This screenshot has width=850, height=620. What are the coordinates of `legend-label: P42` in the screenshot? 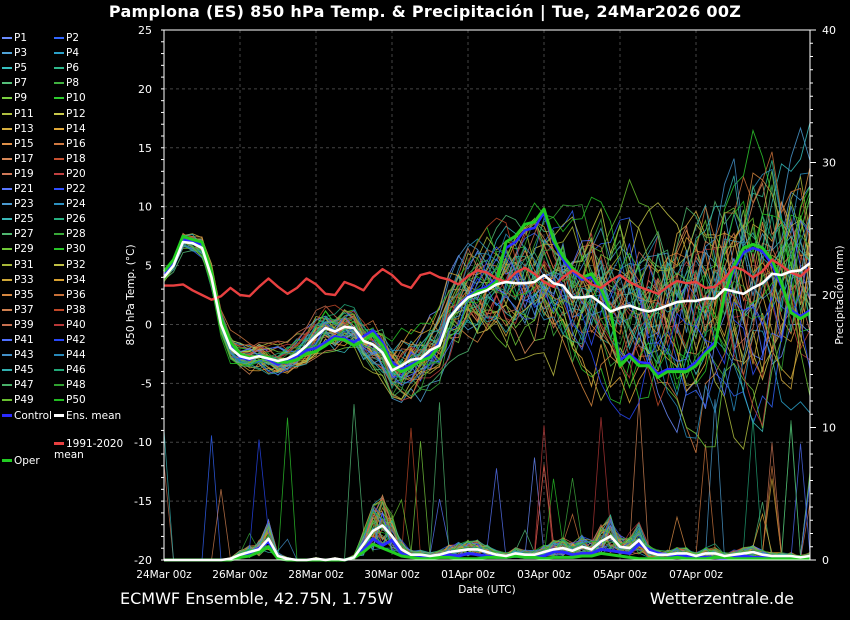 It's located at (76, 340).